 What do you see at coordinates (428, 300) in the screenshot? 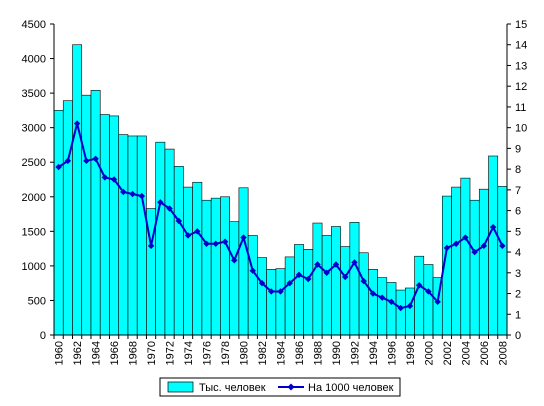
I see `bar-2000` at bounding box center [428, 300].